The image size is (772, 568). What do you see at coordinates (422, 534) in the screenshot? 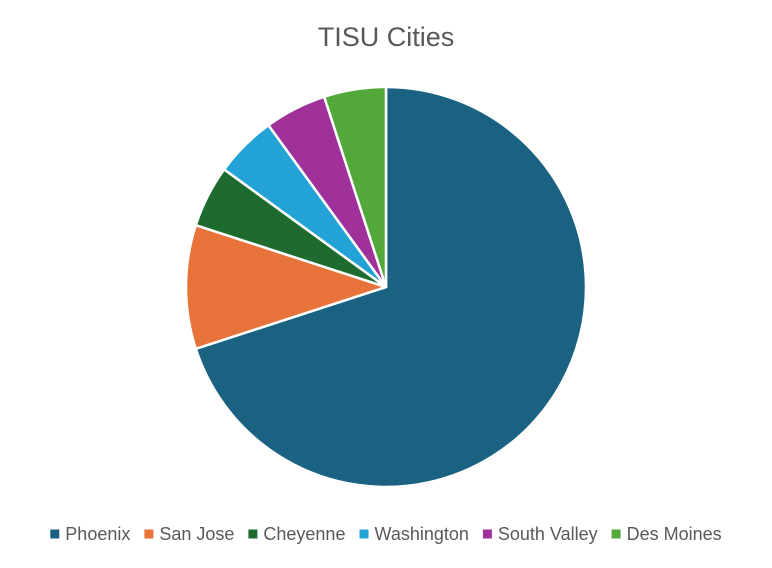
I see `legend-label-washington: Washington` at bounding box center [422, 534].